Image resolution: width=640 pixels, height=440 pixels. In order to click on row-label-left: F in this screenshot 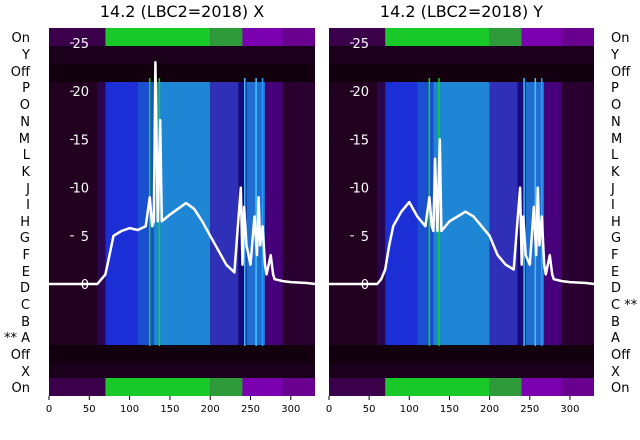, I will do `click(26, 255)`.